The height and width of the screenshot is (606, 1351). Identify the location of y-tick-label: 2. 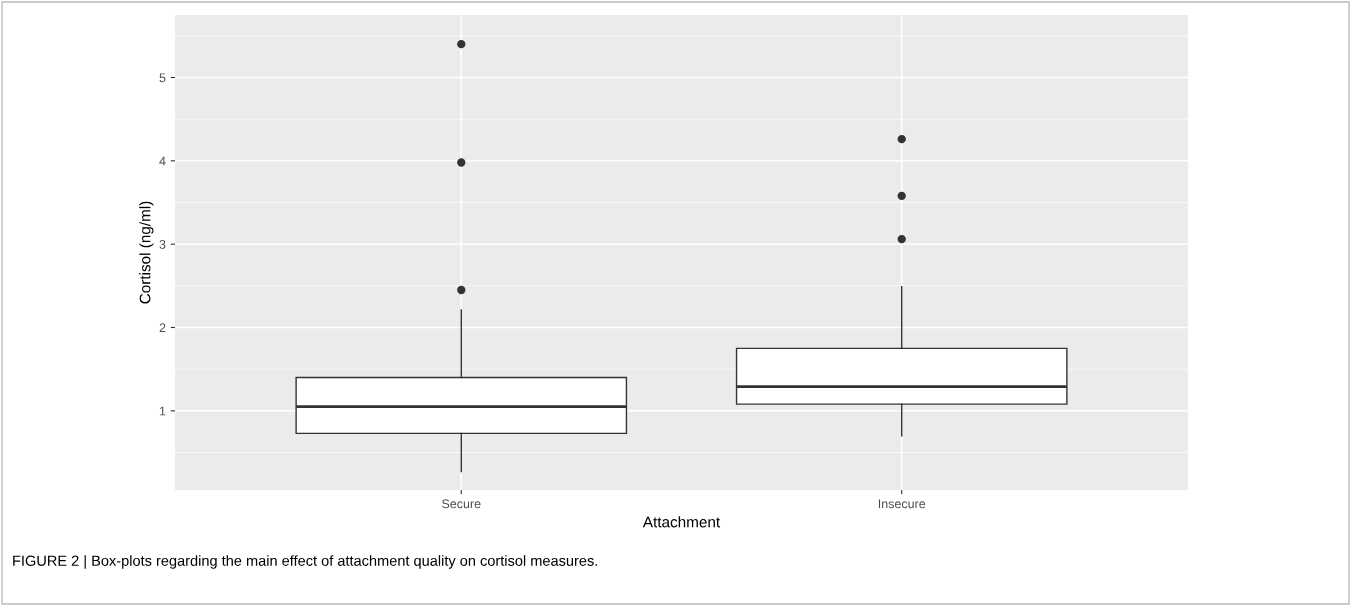
(162, 328).